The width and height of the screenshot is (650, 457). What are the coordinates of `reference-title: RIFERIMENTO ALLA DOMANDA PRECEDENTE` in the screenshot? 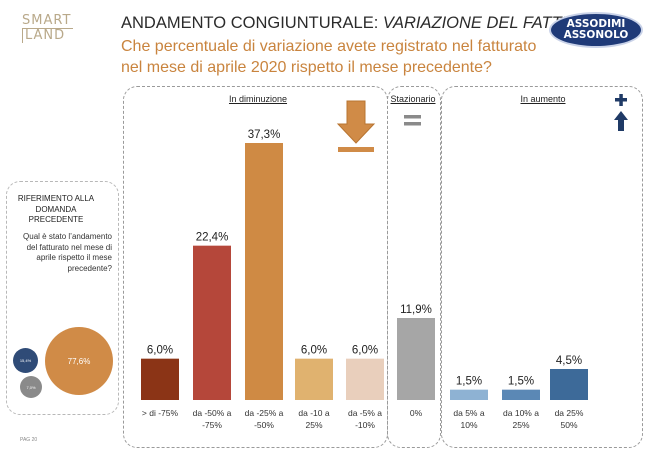 It's located at (56, 209).